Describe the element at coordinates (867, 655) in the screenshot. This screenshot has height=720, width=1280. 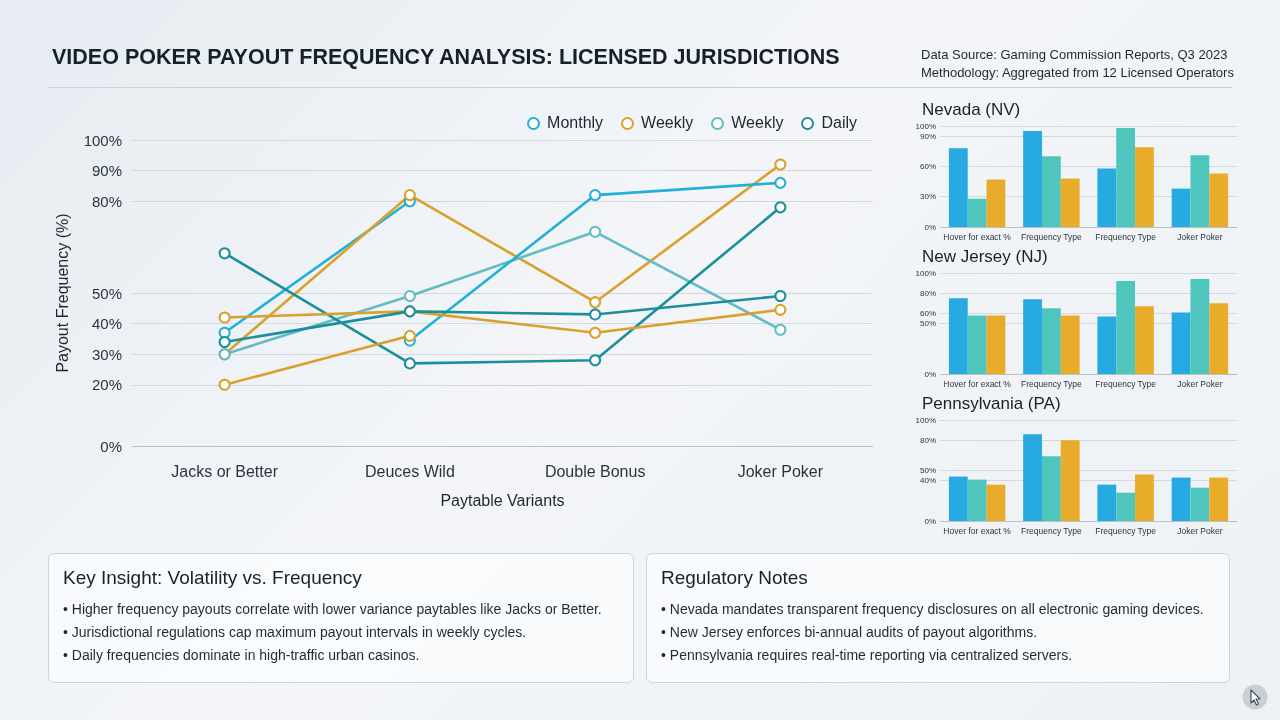
I see `text: • Pennsylvania requires real-time reporting via centralized servers.` at that location.